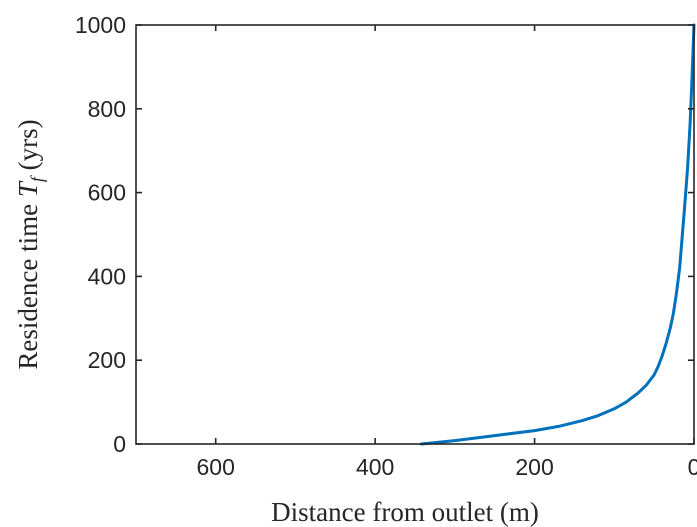 Image resolution: width=697 pixels, height=527 pixels. I want to click on y-tick-label: 200, so click(107, 360).